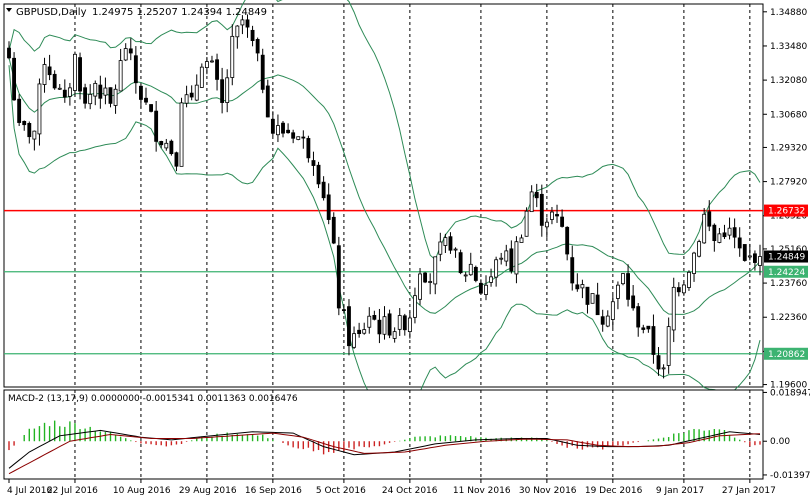 This screenshot has width=810, height=500. Describe the element at coordinates (51, 12) in the screenshot. I see `symbol-title: GBPUSD,Daily` at that location.